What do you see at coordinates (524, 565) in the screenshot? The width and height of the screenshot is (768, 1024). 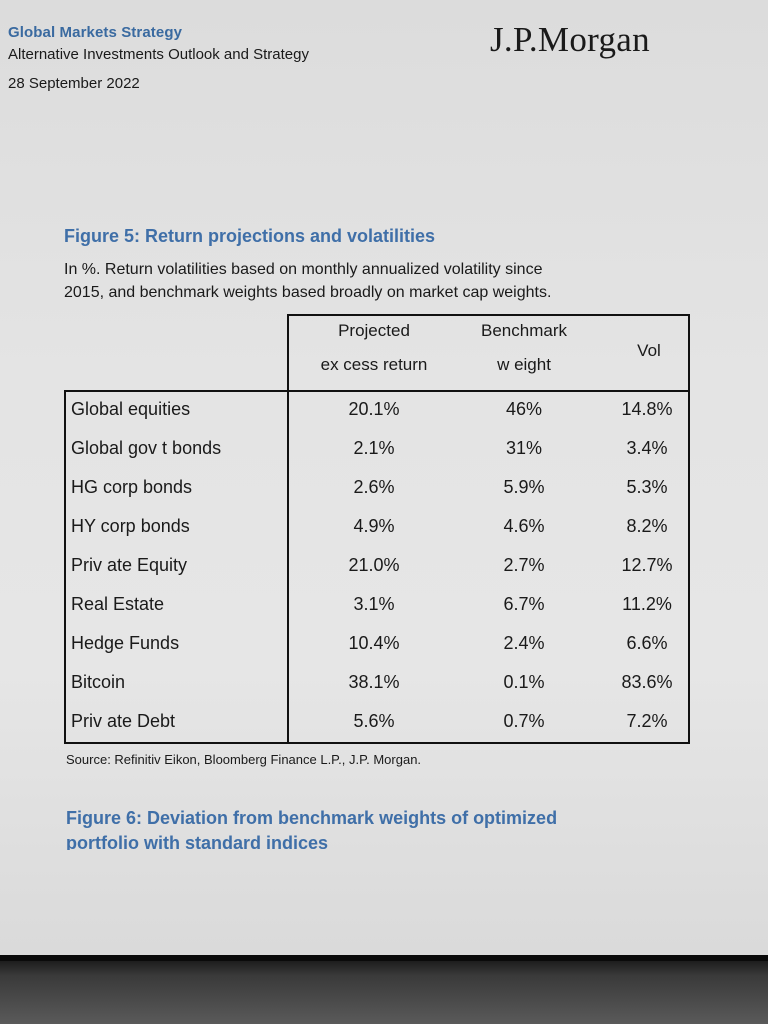 I see `cell-weight: 2.7%` at bounding box center [524, 565].